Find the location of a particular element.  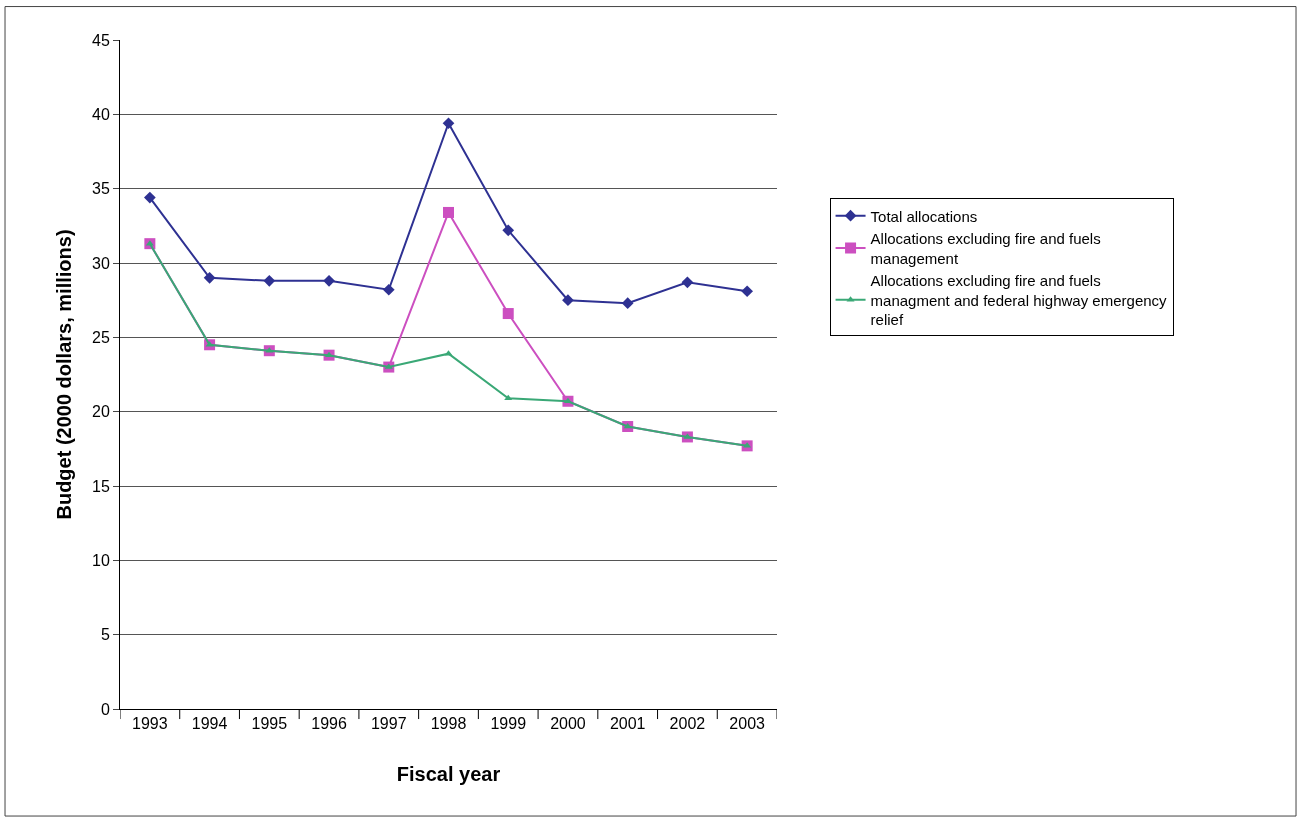

y-axis-title: Budget (2000 dollars, millions) is located at coordinates (63, 374).